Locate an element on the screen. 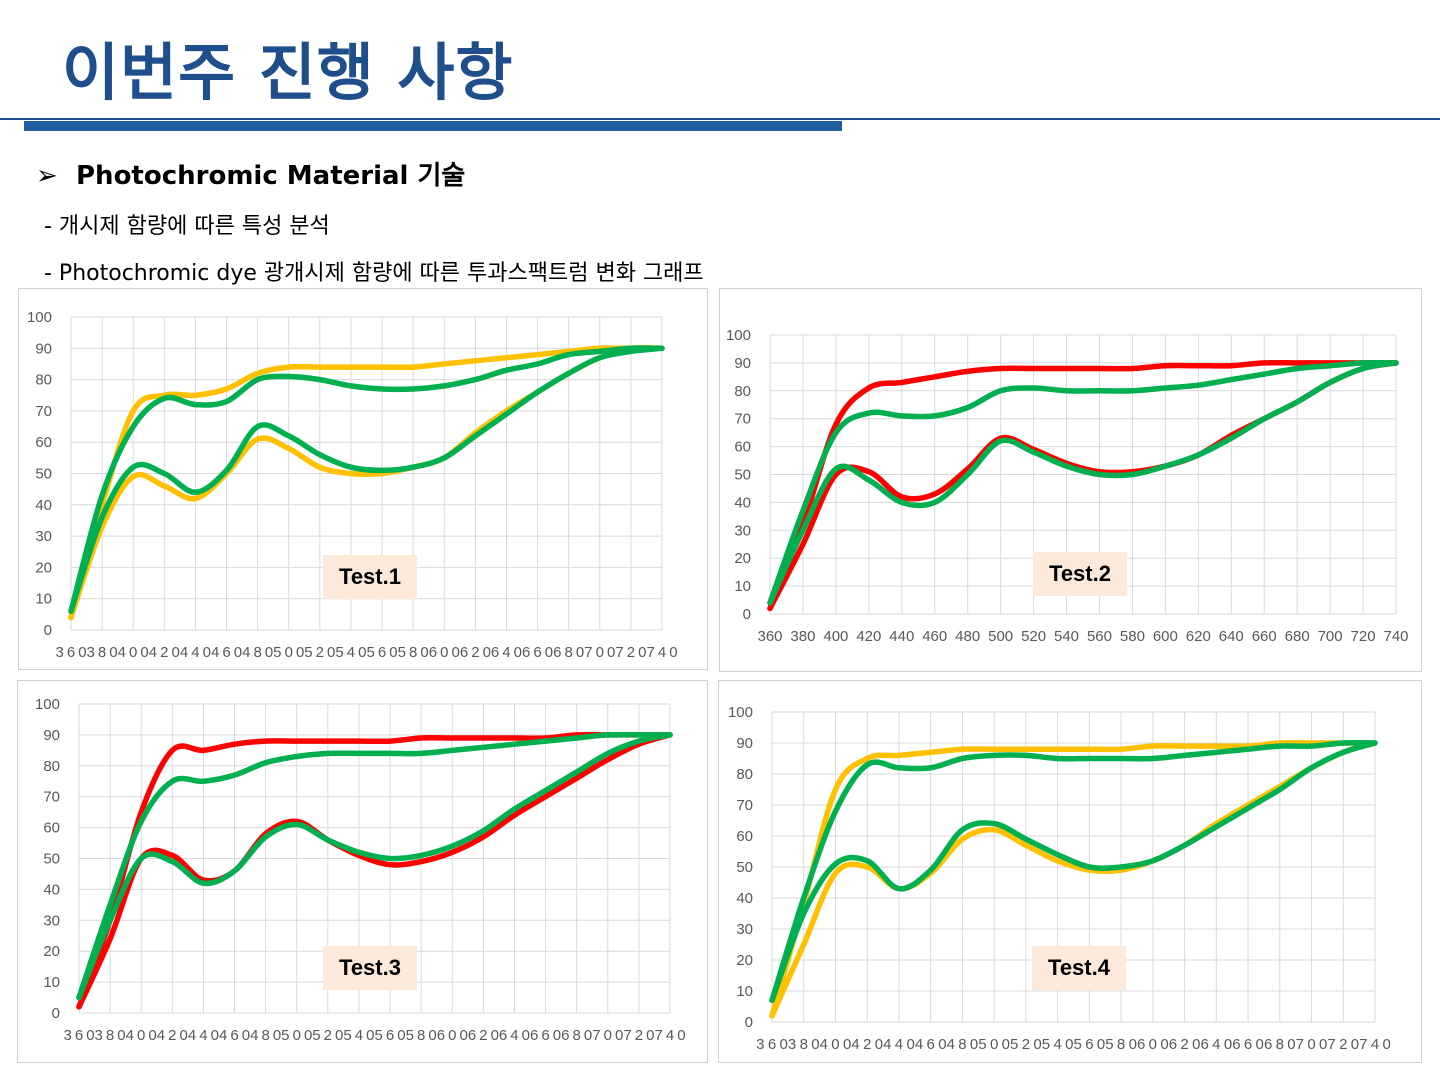  title-underline-thin is located at coordinates (720, 119).